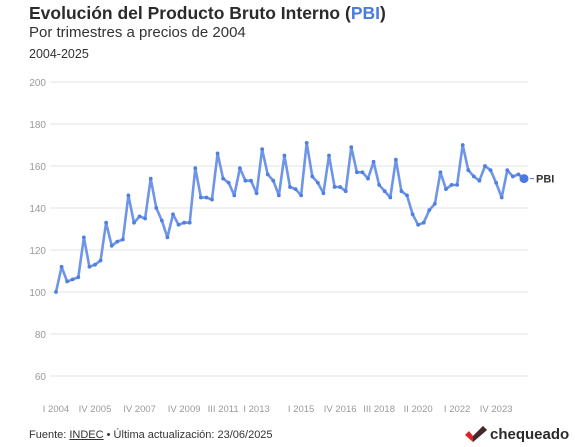  What do you see at coordinates (524, 179) in the screenshot?
I see `last-point-marker` at bounding box center [524, 179].